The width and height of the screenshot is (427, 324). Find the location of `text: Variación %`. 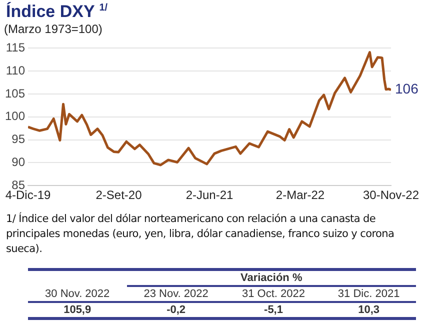

text: Variación % is located at coordinates (271, 278).